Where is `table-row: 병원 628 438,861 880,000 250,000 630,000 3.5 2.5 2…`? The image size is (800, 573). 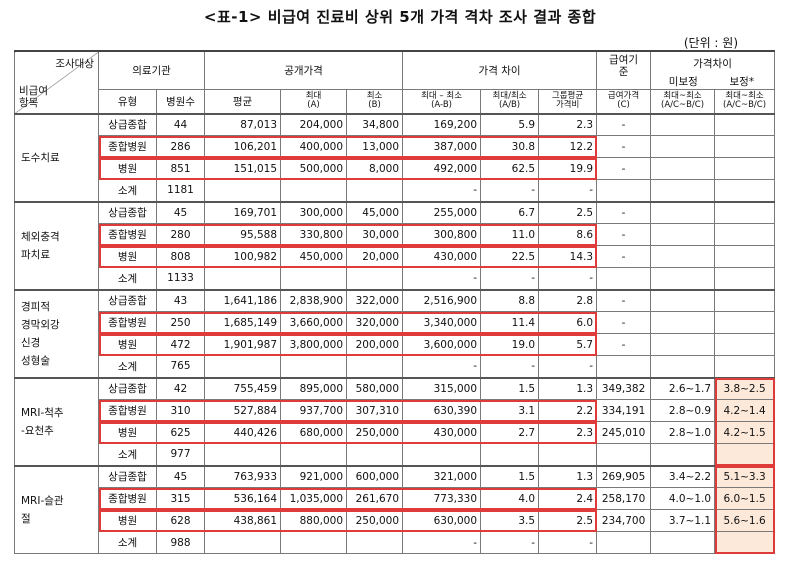 table-row: 병원 628 438,861 880,000 250,000 630,000 3.5 2.5 2… is located at coordinates (395, 520).